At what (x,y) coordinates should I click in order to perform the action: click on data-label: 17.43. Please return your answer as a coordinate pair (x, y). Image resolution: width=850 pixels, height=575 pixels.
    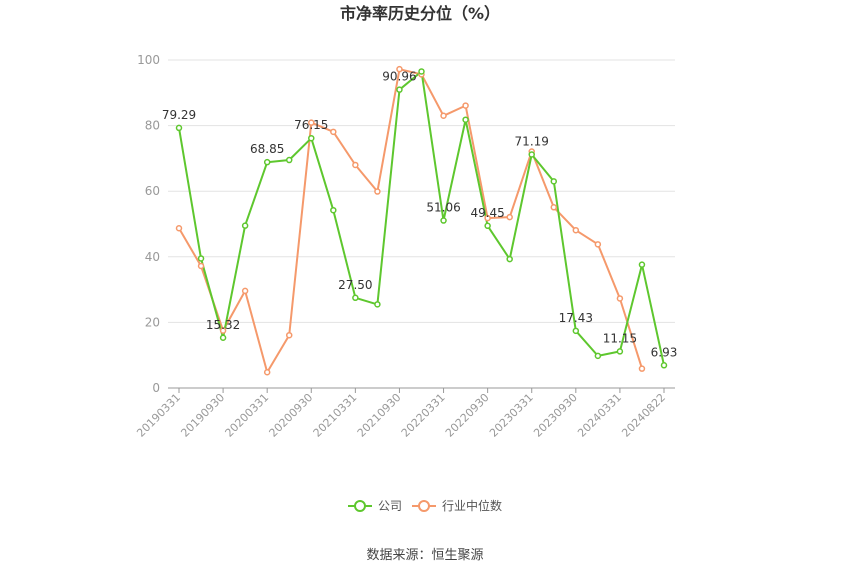
    Looking at the image, I should click on (576, 318).